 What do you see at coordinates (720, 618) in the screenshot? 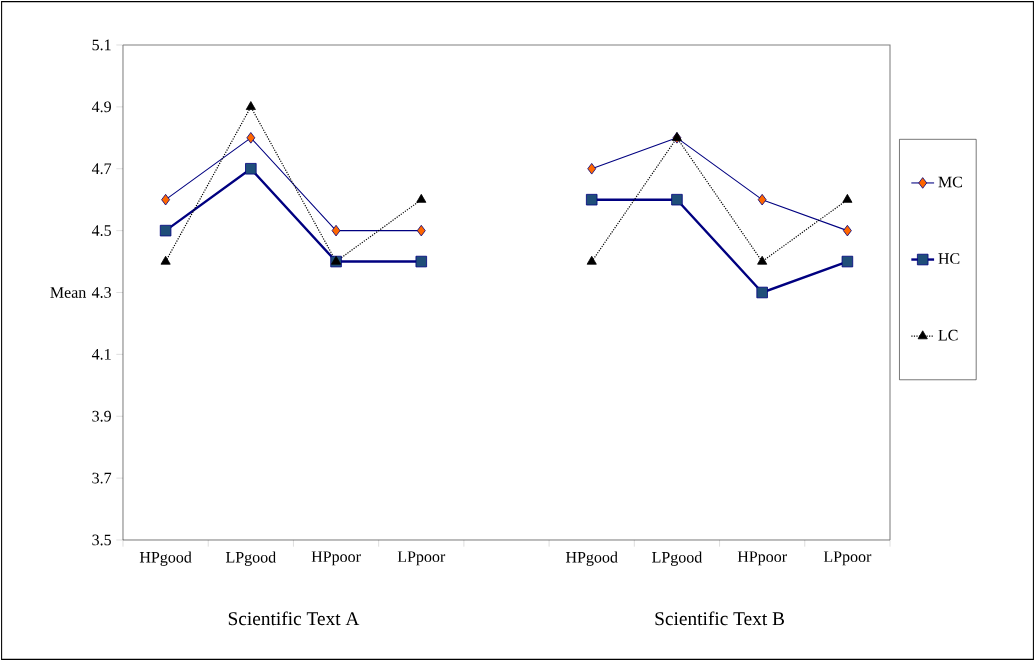
I see `text: Scientific Text B` at bounding box center [720, 618].